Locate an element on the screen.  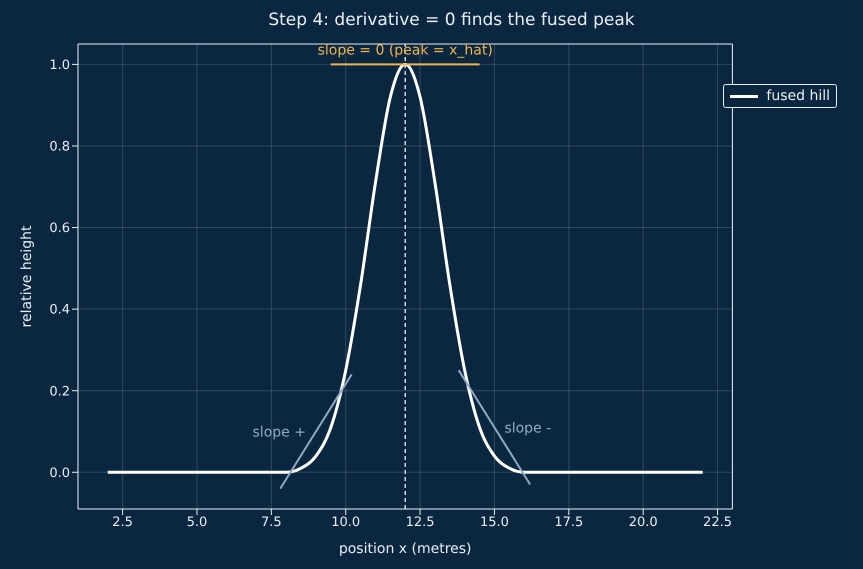
x-tick-label: 5.0 is located at coordinates (197, 522).